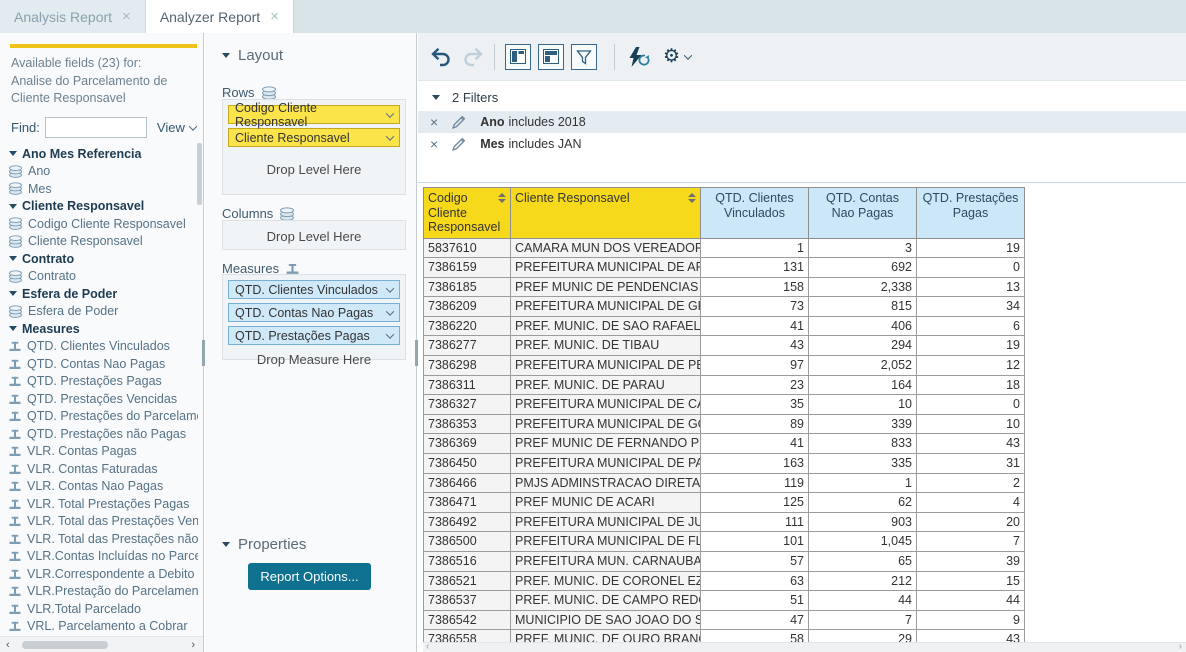 This screenshot has height=652, width=1186. I want to click on cell-qtd-contas-nao-pagas: 2,052, so click(862, 365).